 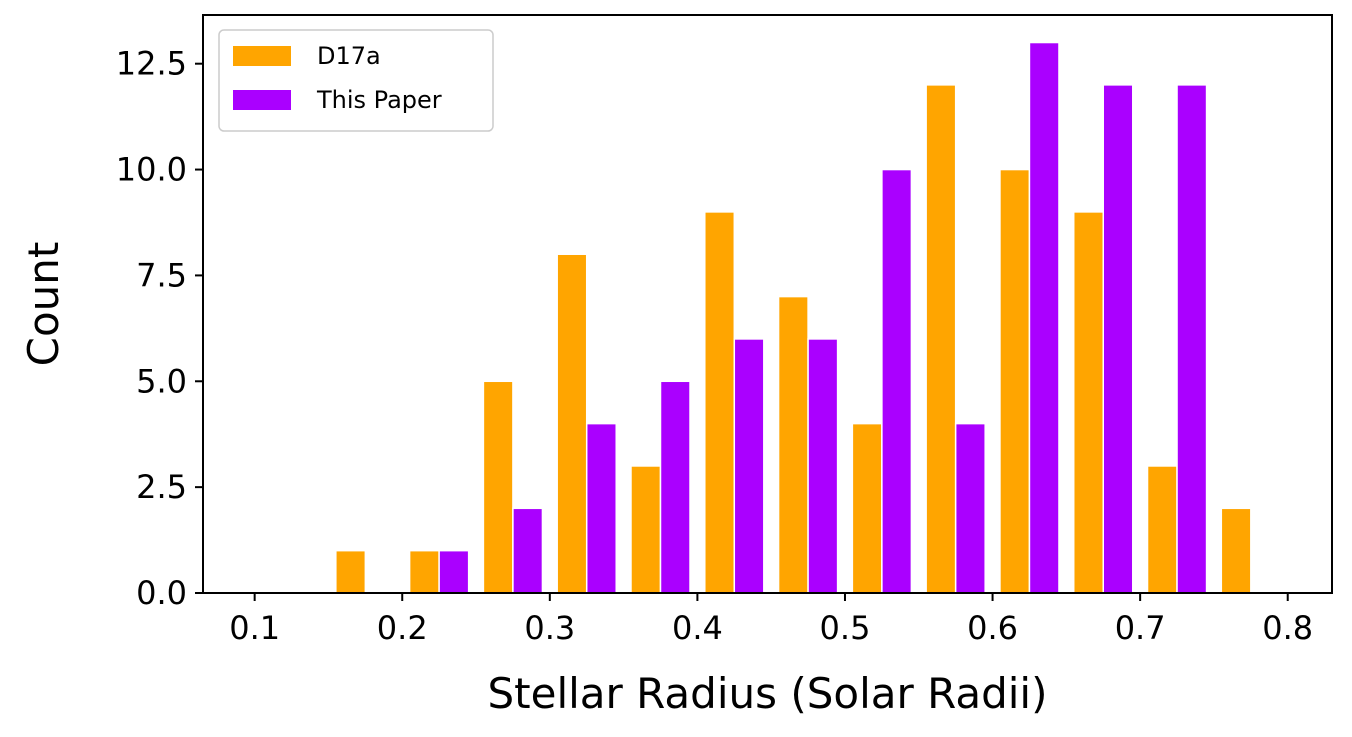 What do you see at coordinates (845, 628) in the screenshot?
I see `x-tick-label: 0.5` at bounding box center [845, 628].